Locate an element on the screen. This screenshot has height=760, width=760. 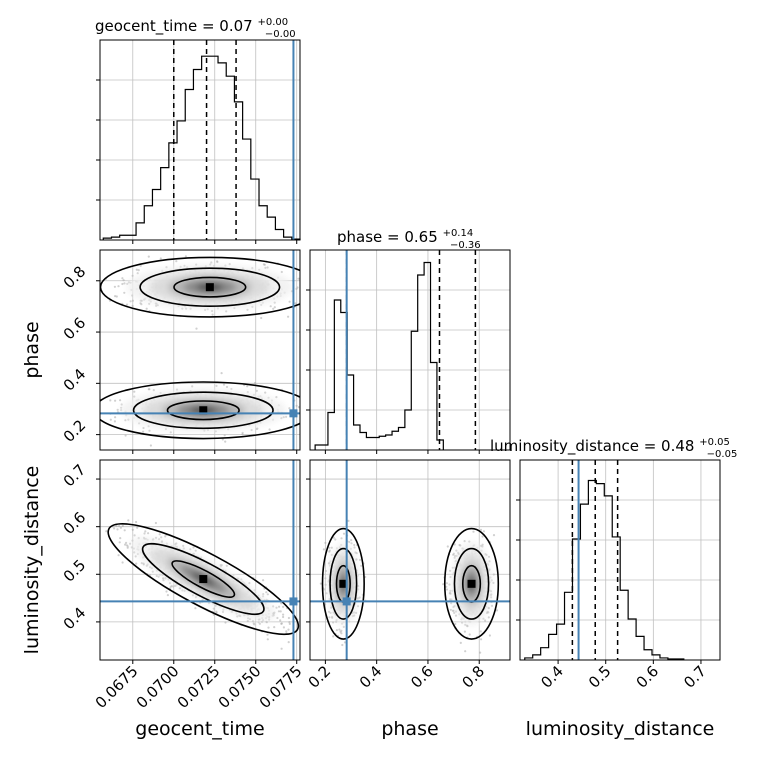
geocent_time-hist-frame is located at coordinates (200, 140).